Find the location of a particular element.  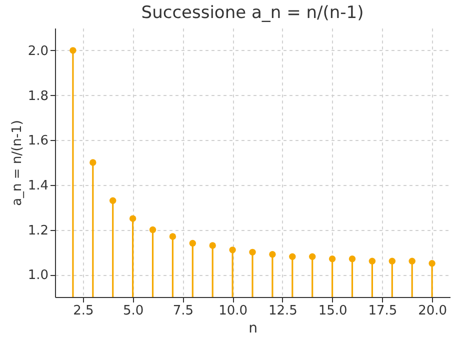

y-axis-title: a_n = n/(n-1) is located at coordinates (17, 163).